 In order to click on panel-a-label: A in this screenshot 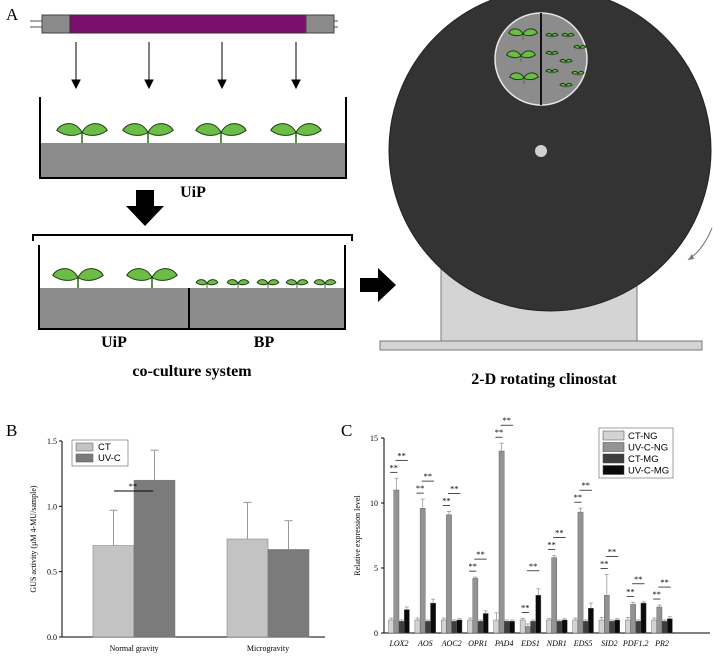, I will do `click(12, 14)`.